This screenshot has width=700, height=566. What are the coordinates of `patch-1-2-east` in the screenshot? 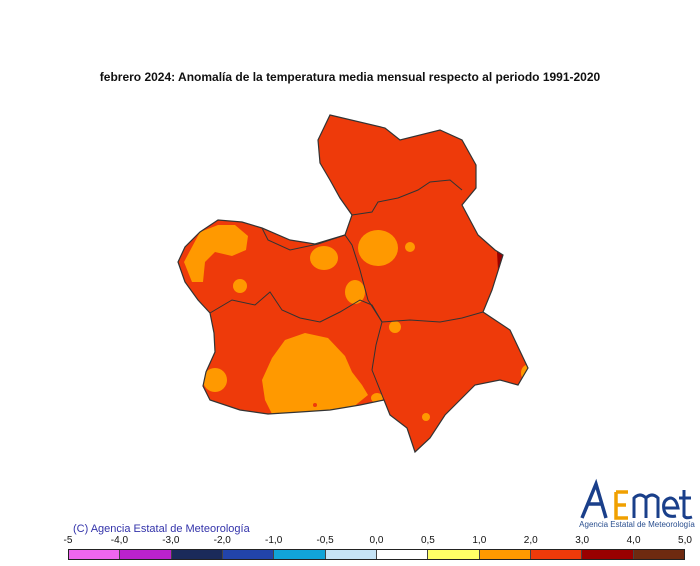 It's located at (524, 373).